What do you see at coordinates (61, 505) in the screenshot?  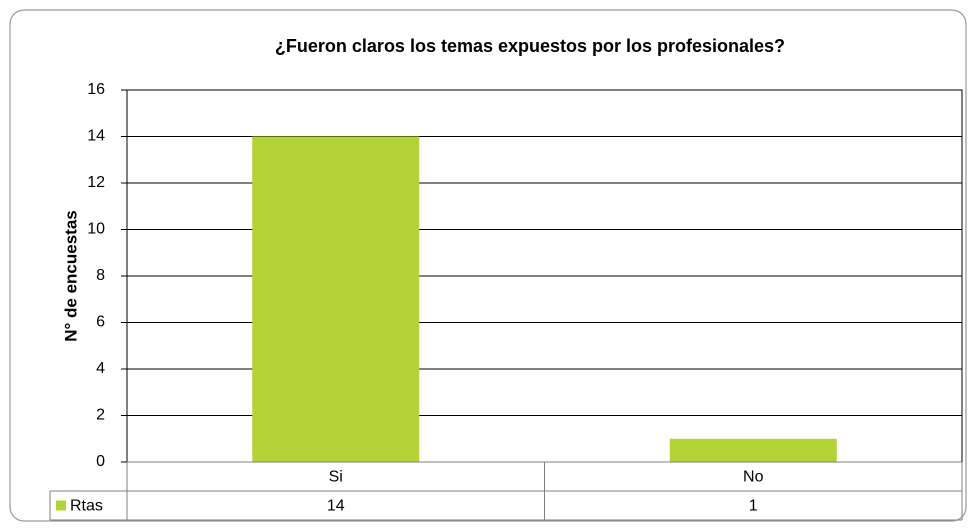 I see `legend-swatch` at bounding box center [61, 505].